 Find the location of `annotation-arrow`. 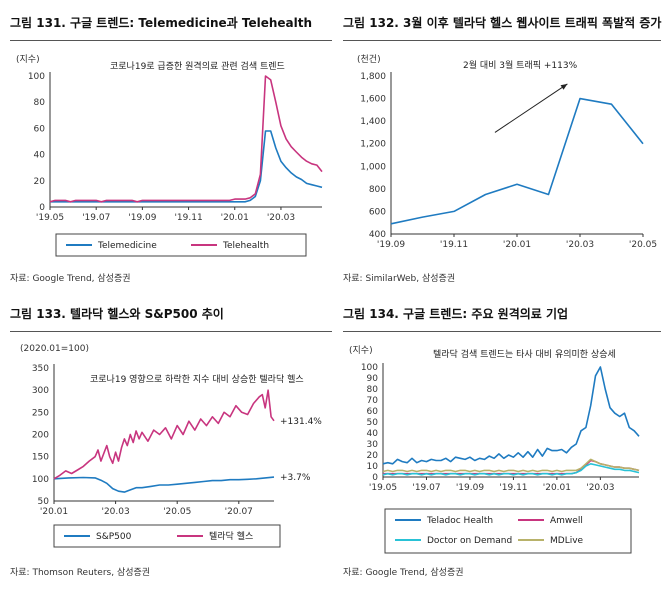

annotation-arrow is located at coordinates (531, 108).